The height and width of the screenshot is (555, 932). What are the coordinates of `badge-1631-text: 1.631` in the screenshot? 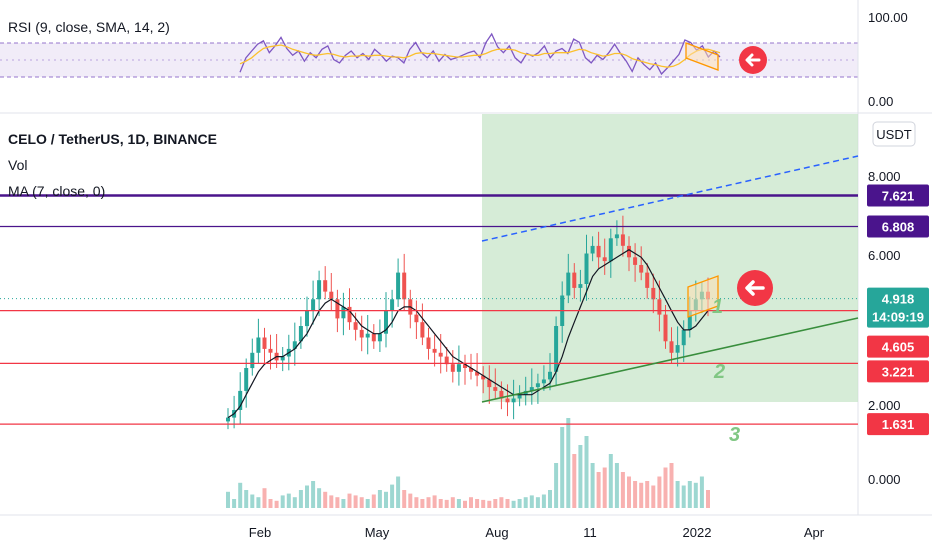 It's located at (898, 424).